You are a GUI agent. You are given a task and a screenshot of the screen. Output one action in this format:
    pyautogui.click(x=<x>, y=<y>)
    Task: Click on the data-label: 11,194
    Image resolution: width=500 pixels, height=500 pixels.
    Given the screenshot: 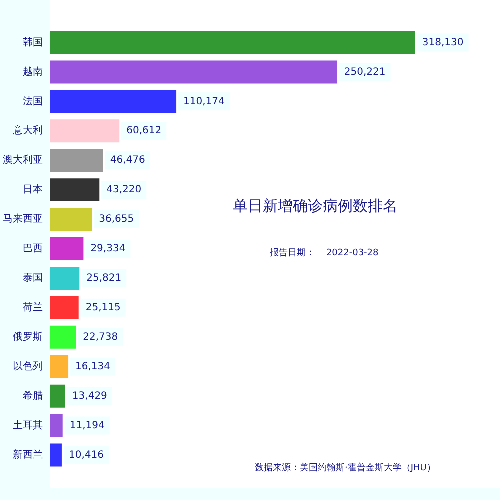 What is the action you would take?
    pyautogui.click(x=87, y=426)
    